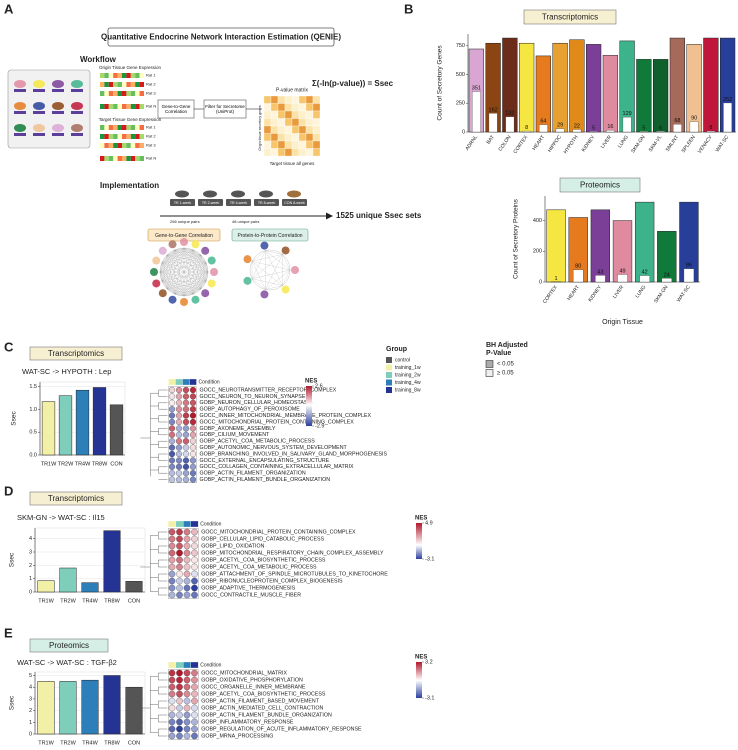 The image size is (738, 750). I want to click on result-label: 1525 unique Ssec sets, so click(379, 215).